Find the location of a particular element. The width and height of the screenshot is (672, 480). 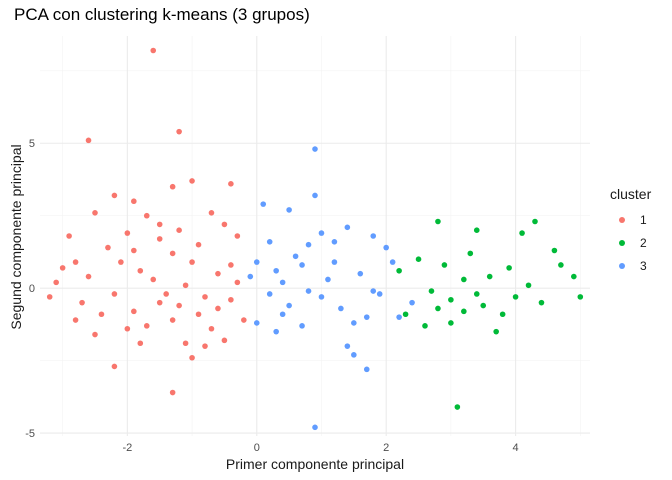

legend-title: cluster is located at coordinates (631, 194).